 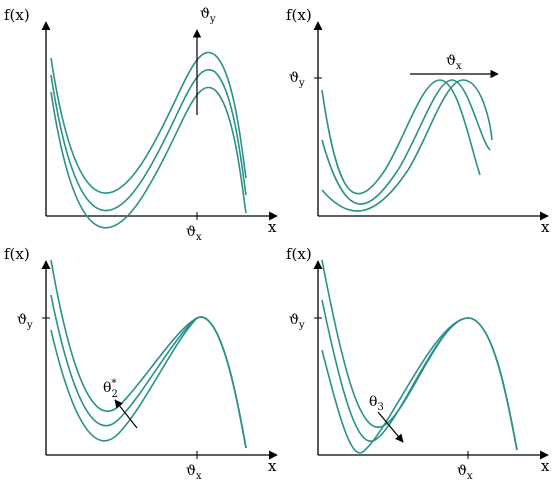 What do you see at coordinates (454, 62) in the screenshot?
I see `annotation-label: ϑx` at bounding box center [454, 62].